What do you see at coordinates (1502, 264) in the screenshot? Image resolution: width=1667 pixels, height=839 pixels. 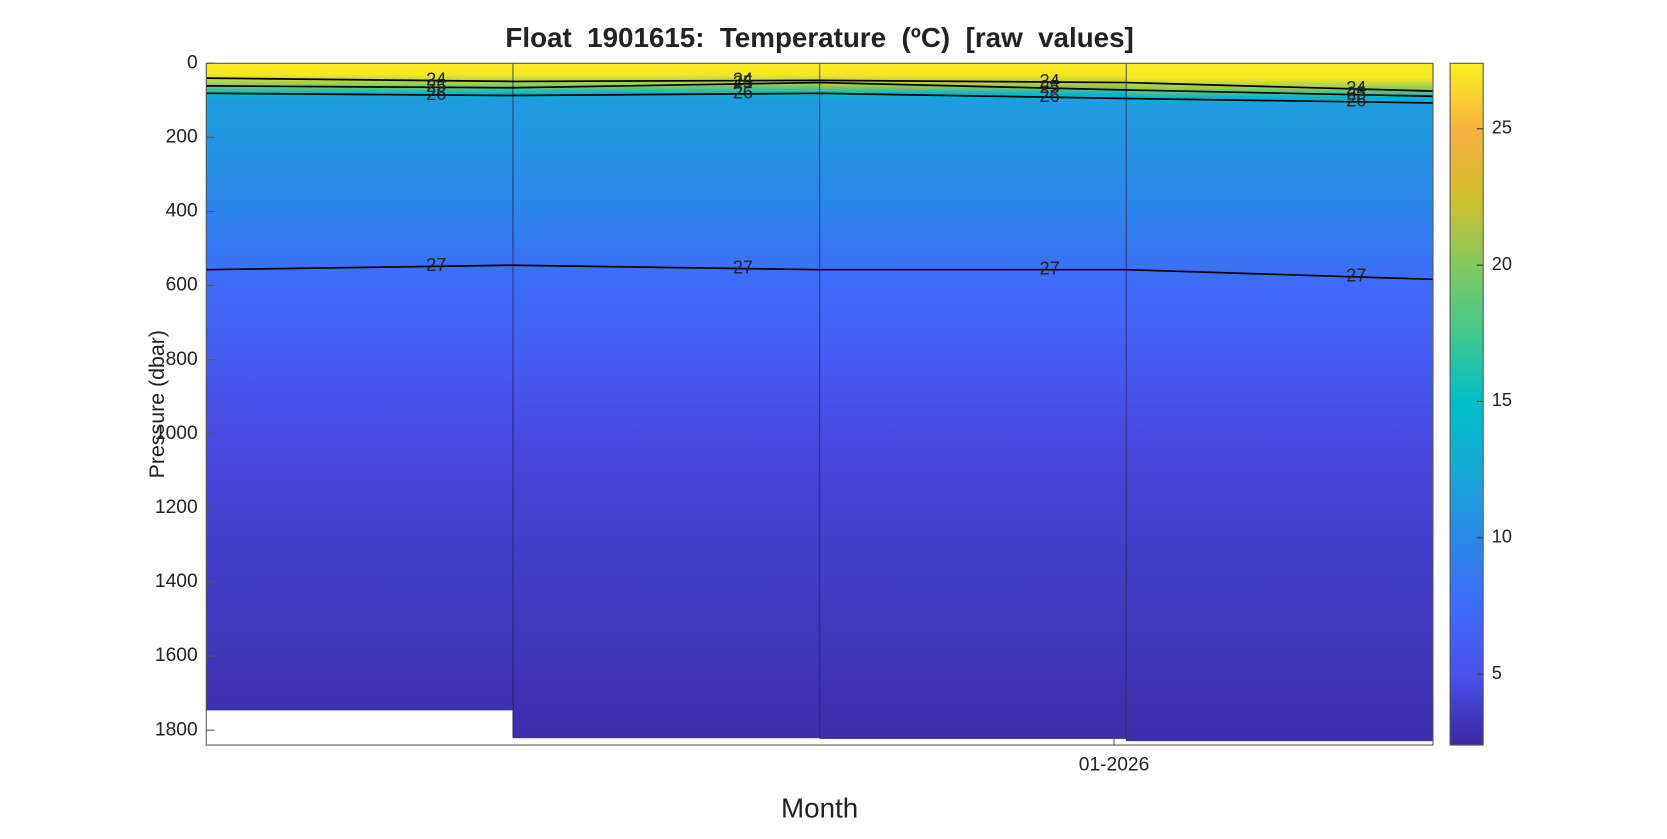 I see `colorbar-tick-label: 20` at bounding box center [1502, 264].